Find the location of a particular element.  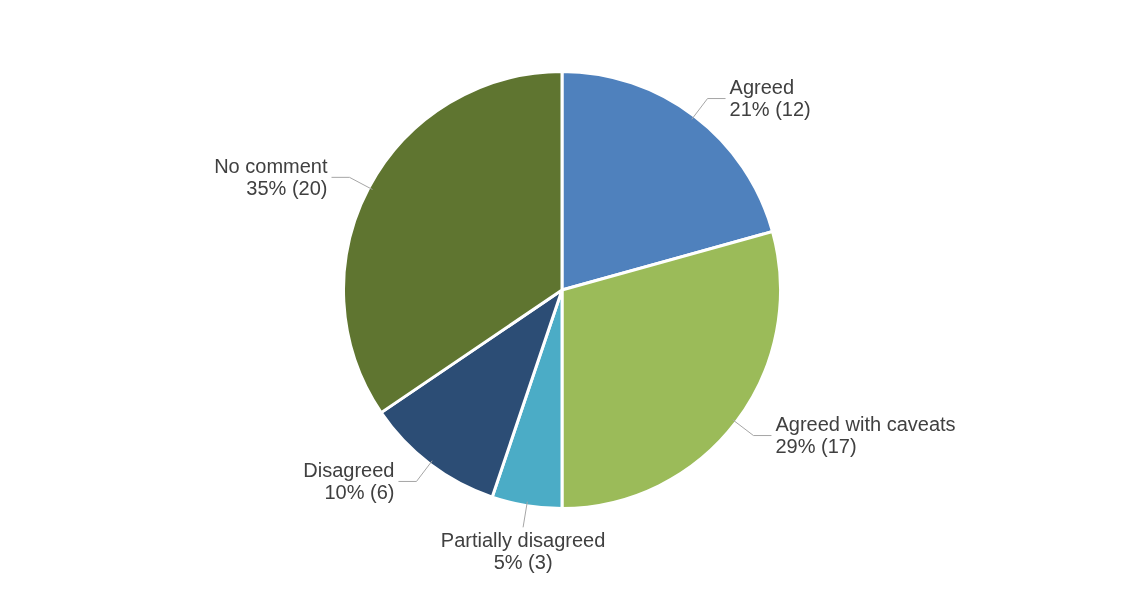

slice-label: Disagreed is located at coordinates (349, 469).